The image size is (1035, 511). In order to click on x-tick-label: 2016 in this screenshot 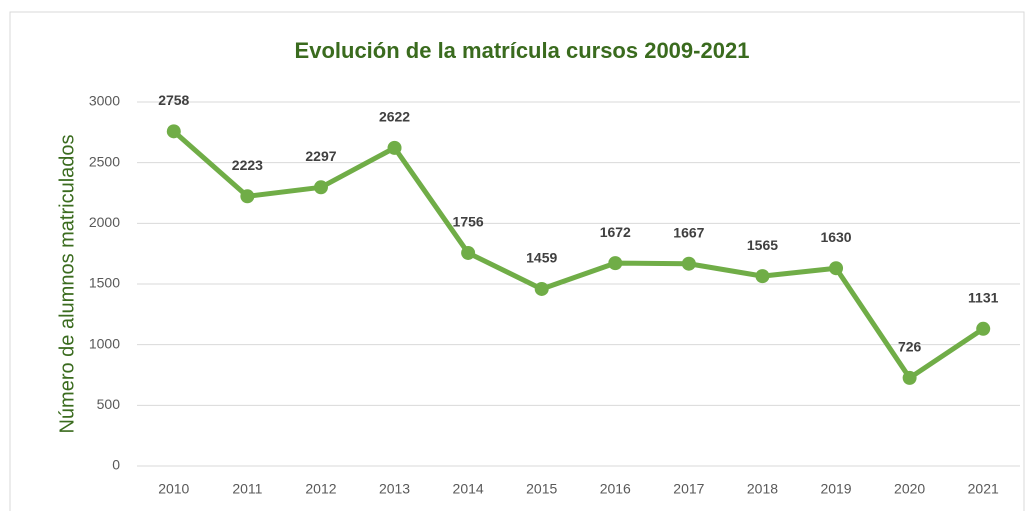, I will do `click(615, 489)`.